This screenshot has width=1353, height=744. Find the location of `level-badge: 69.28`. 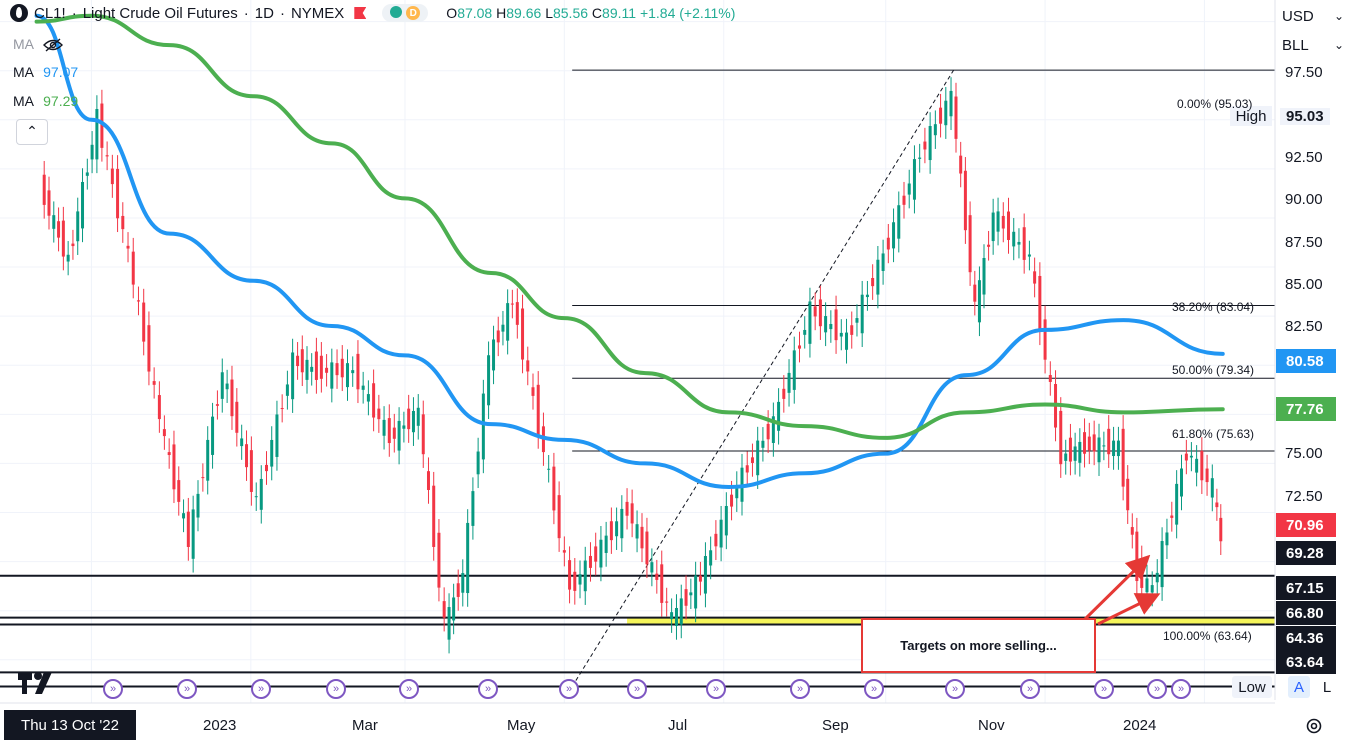

level-badge: 69.28 is located at coordinates (1306, 553).